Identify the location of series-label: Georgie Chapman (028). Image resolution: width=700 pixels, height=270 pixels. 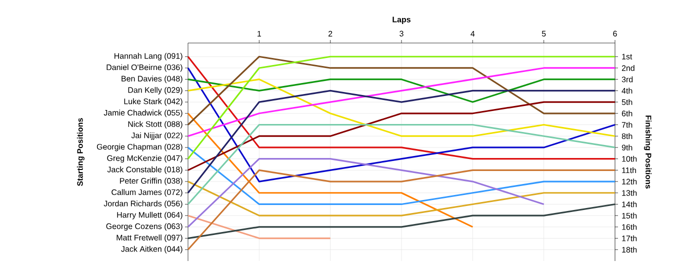
(139, 148).